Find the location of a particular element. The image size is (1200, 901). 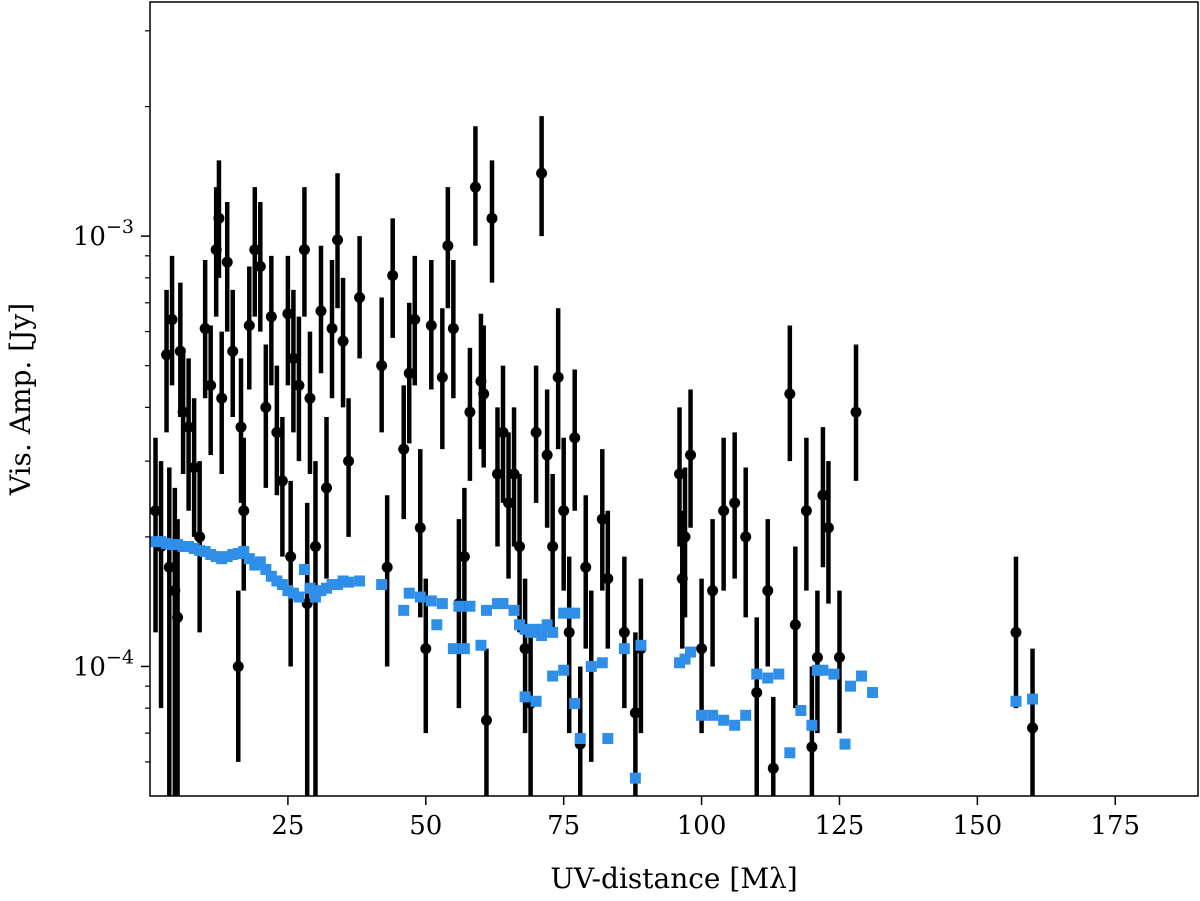

x-axis-label: UV-distance [Mλ] is located at coordinates (673, 878).